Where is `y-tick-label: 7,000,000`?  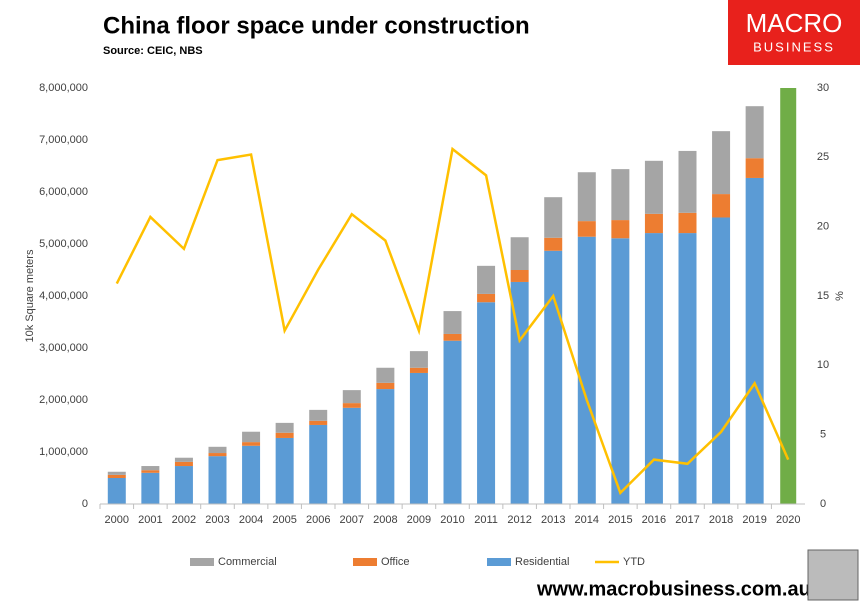 y-tick-label: 7,000,000 is located at coordinates (63, 140).